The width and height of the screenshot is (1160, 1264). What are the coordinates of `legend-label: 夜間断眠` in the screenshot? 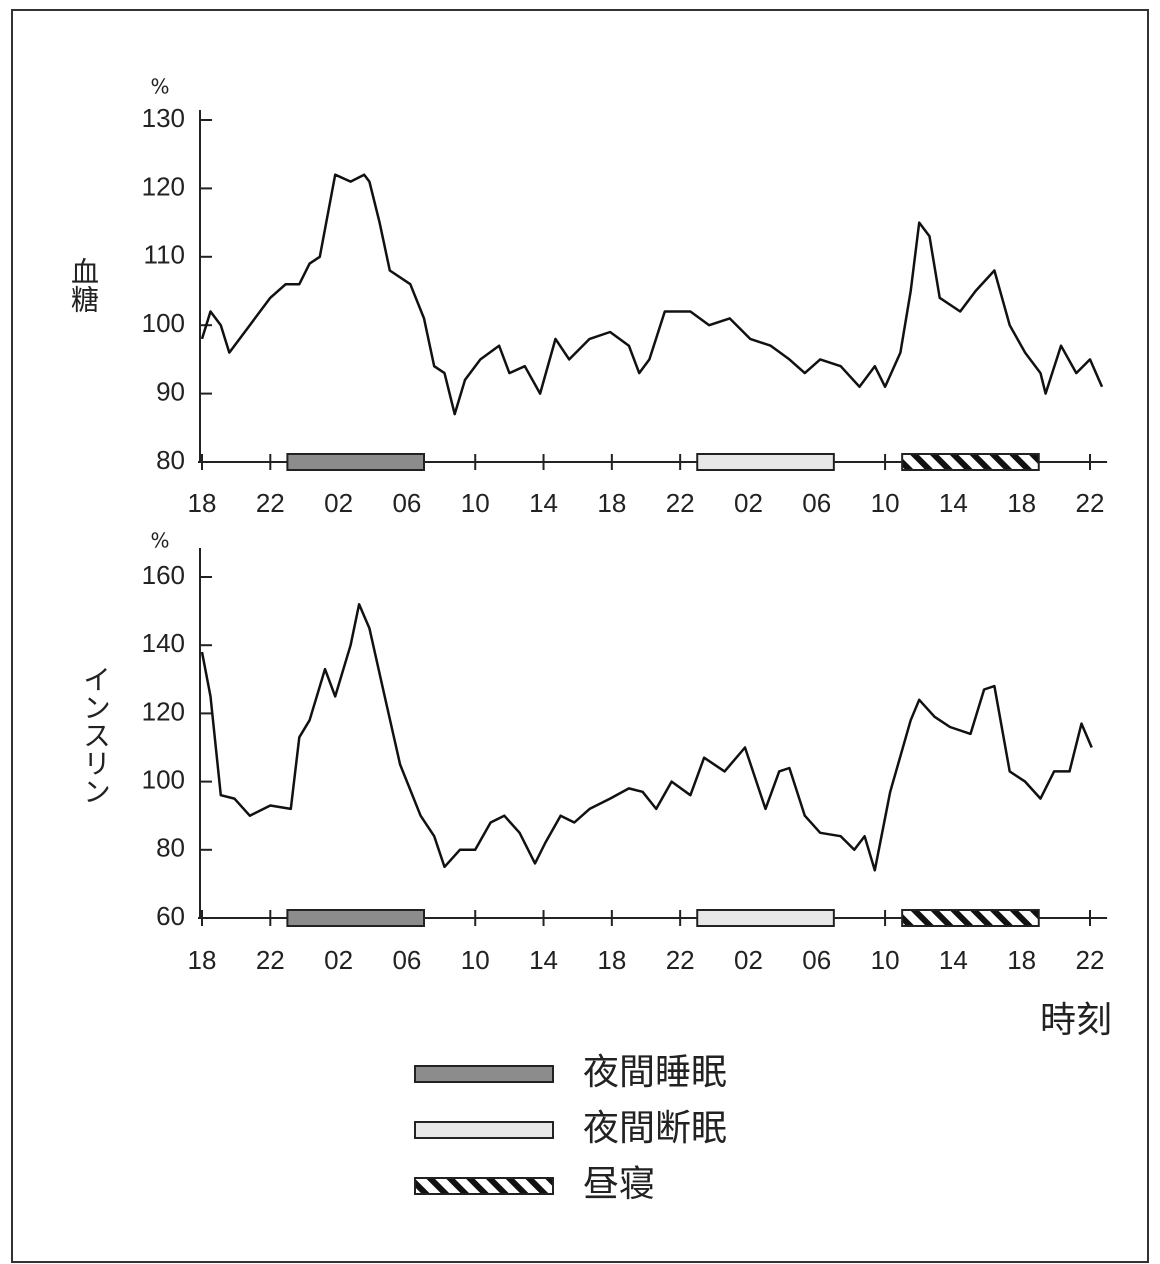 It's located at (655, 1128).